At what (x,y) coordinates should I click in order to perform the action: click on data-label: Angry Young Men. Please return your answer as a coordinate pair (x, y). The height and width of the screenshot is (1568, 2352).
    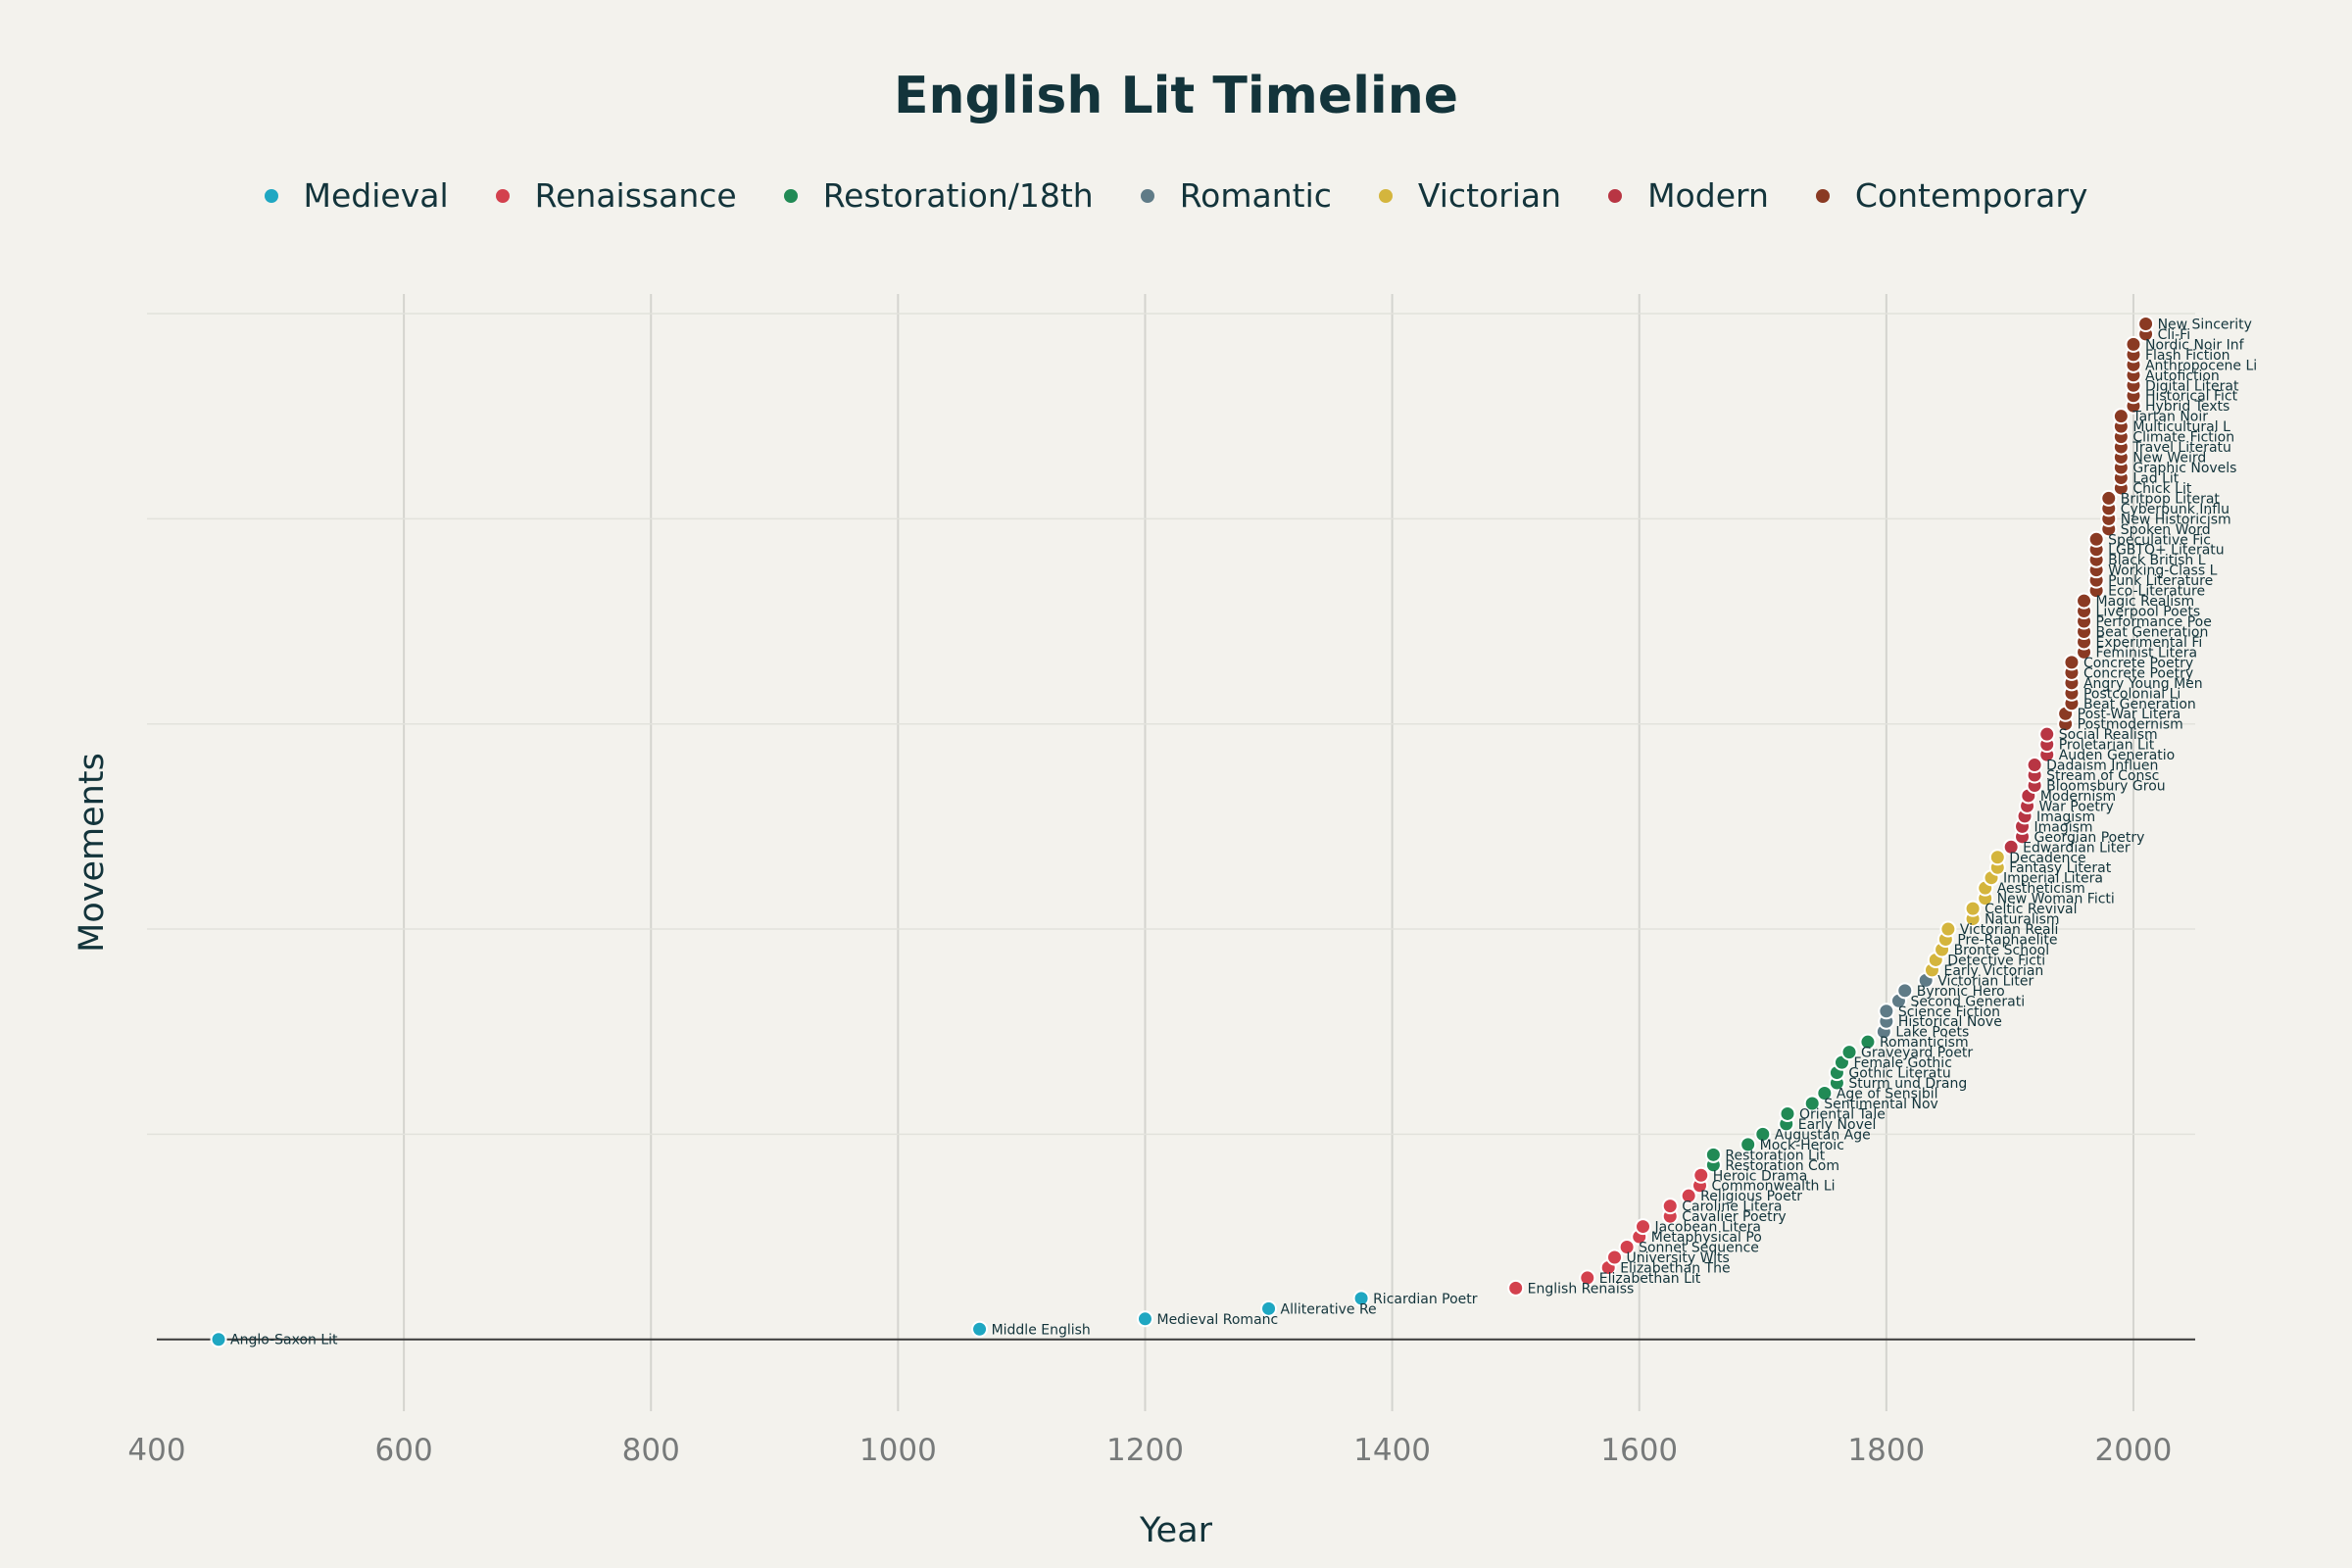
    Looking at the image, I should click on (2143, 684).